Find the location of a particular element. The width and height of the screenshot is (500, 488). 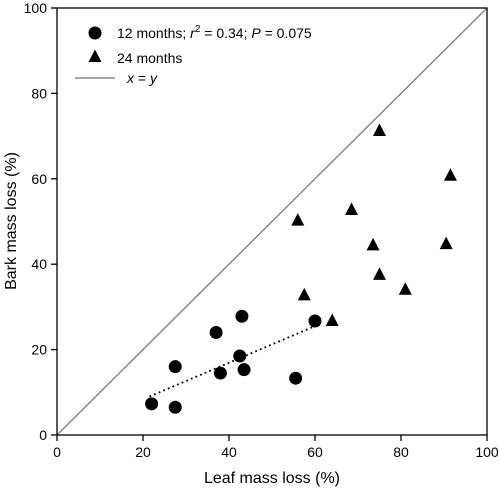

y-axis-title: Bark mass loss (%) is located at coordinates (11, 221).